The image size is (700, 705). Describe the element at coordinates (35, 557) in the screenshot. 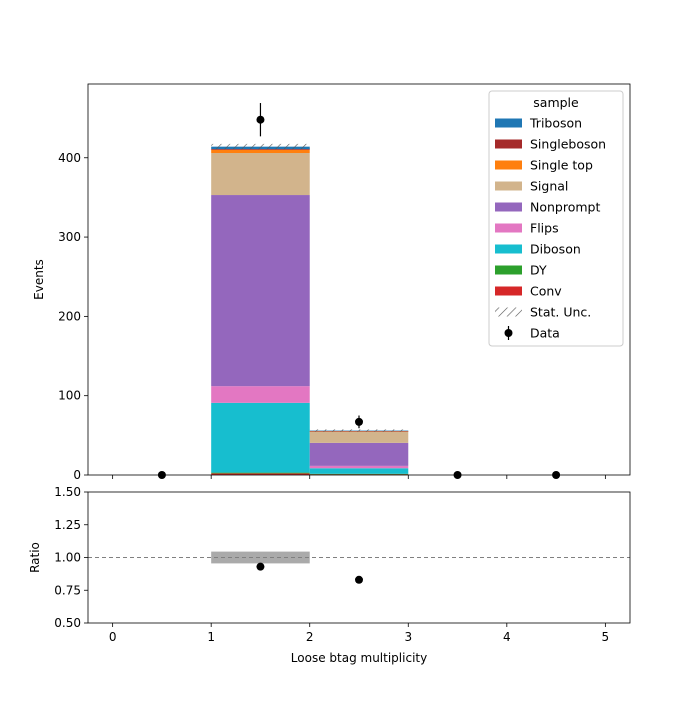

I see `ratio-y-axis-label: Ratio` at that location.